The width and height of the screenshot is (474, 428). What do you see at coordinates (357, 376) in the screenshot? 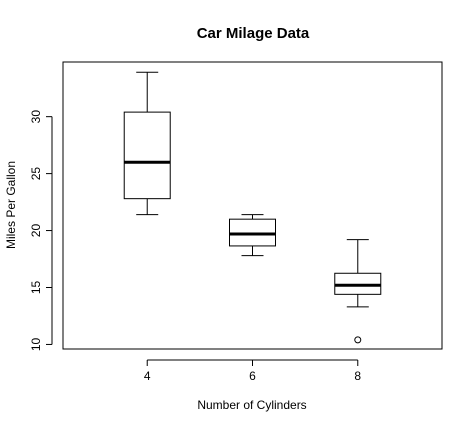
I see `x-tick-label: 8` at bounding box center [357, 376].